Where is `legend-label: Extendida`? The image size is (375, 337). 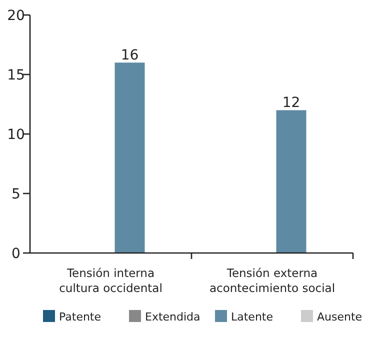 legend-label: Extendida is located at coordinates (172, 317).